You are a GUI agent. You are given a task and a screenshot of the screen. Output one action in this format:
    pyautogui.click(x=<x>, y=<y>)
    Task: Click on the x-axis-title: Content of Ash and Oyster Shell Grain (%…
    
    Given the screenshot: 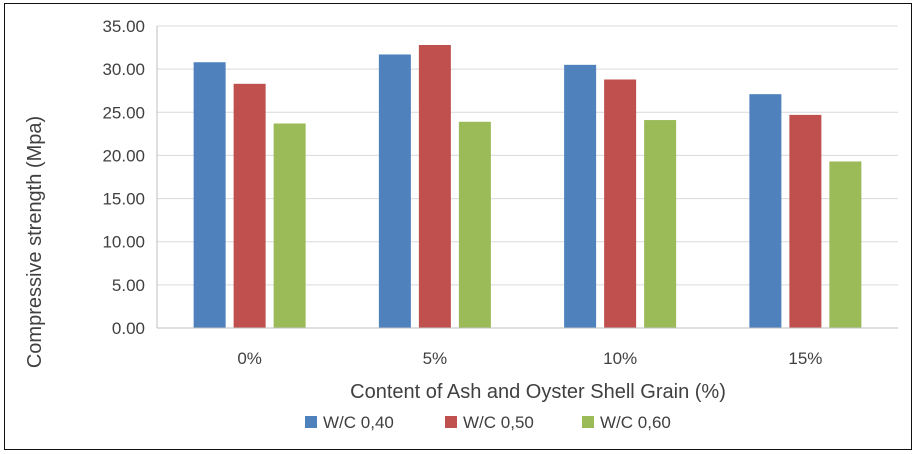 What is the action you would take?
    pyautogui.click(x=538, y=392)
    